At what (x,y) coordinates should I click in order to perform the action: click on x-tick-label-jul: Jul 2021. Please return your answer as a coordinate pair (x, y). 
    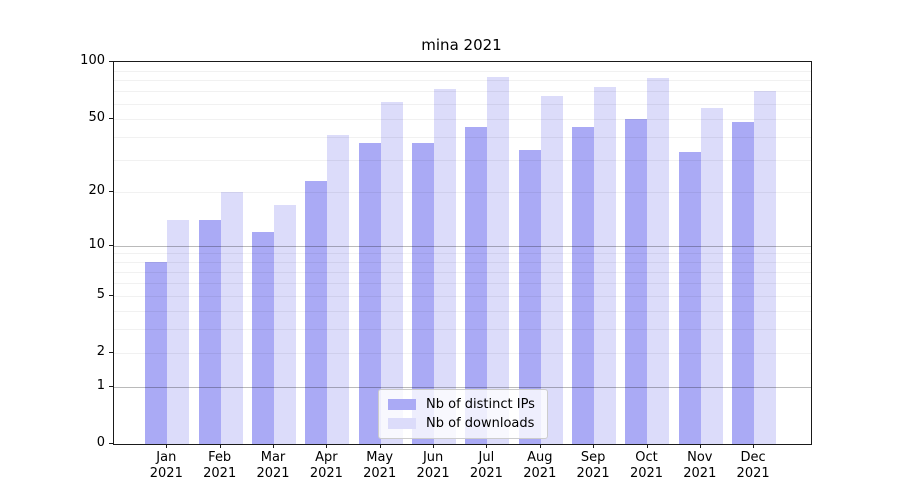
    Looking at the image, I should click on (486, 465).